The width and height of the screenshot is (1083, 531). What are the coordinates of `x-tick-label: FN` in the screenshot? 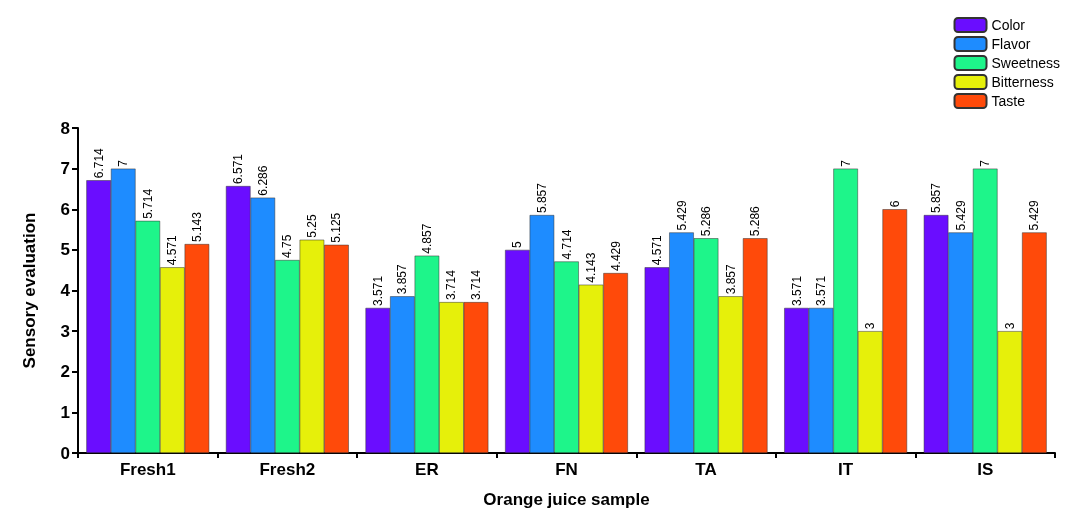 It's located at (566, 469).